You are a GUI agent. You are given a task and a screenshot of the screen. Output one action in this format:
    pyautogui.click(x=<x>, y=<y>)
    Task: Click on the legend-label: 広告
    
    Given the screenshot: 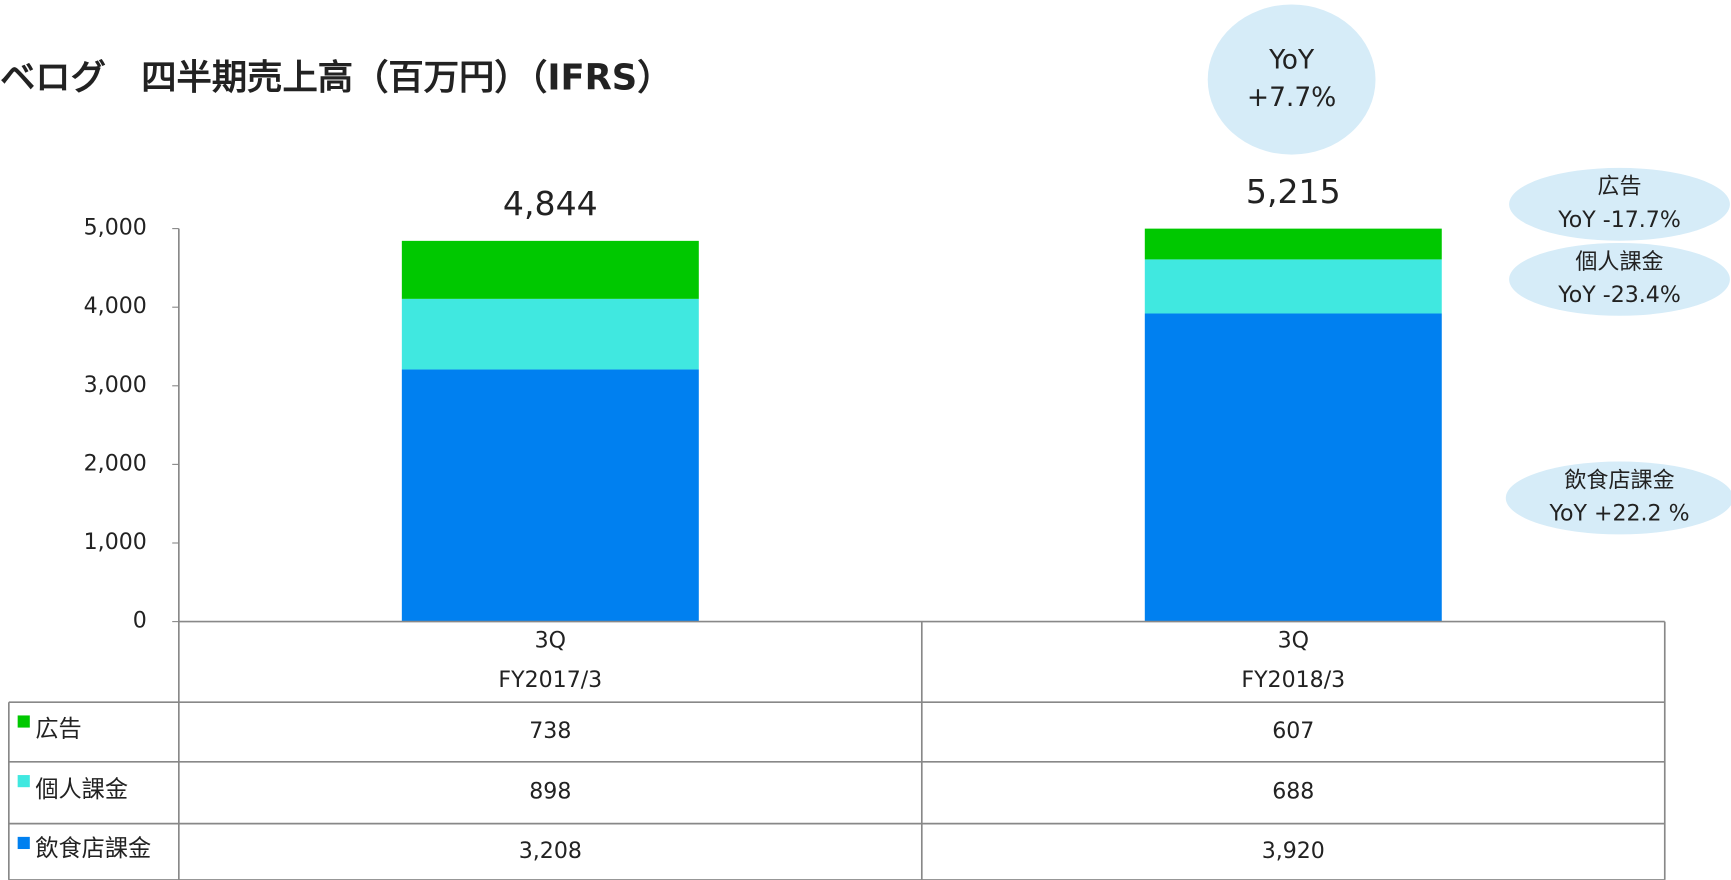 What is the action you would take?
    pyautogui.click(x=58, y=728)
    